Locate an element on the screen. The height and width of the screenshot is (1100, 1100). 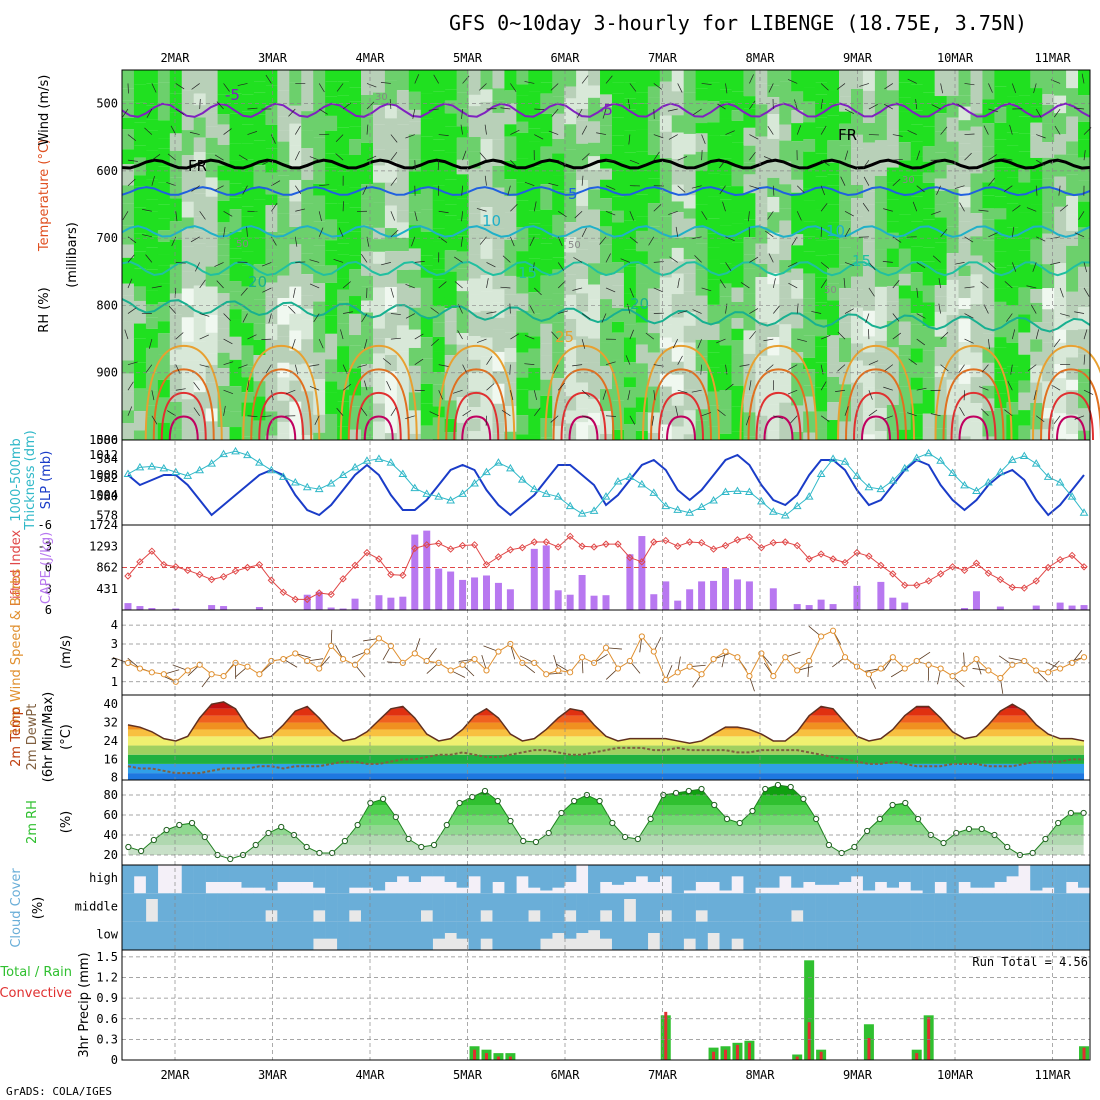
cloud-layer-label: low is located at coordinates (107, 935).